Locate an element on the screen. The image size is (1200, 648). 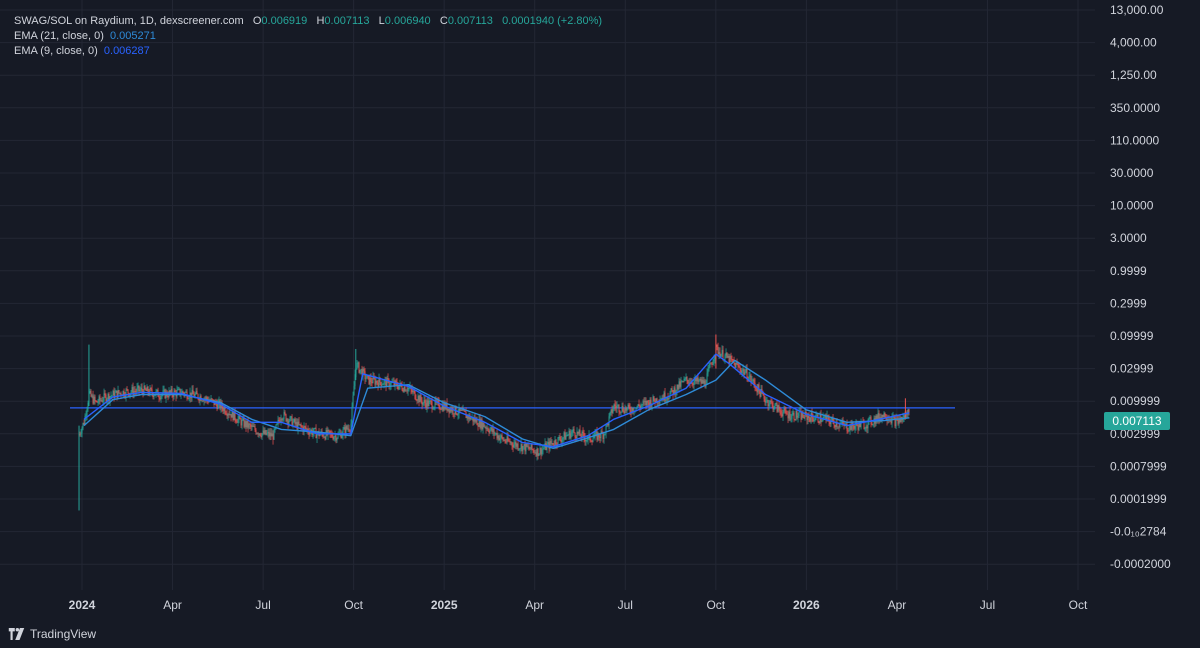
x-tick-label: 2025 is located at coordinates (444, 605).